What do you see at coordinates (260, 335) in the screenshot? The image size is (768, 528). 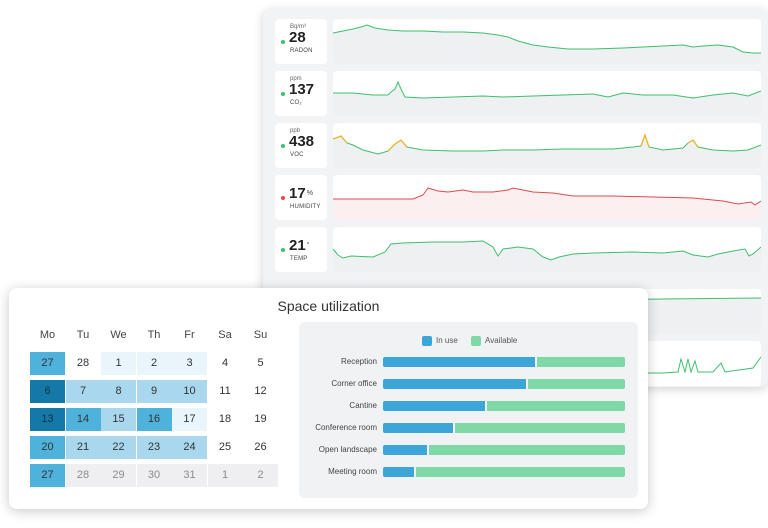 I see `weekday-header: Su` at bounding box center [260, 335].